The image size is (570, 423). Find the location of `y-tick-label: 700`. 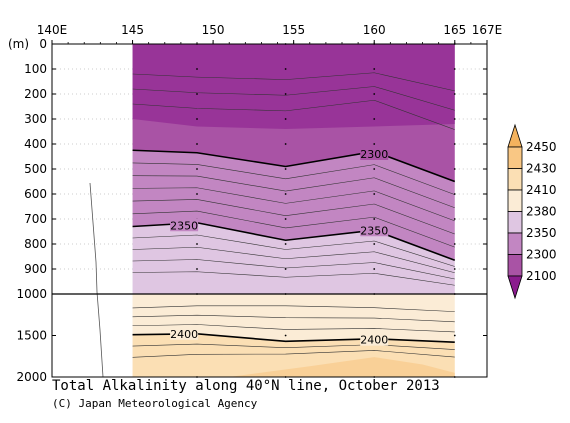

y-tick-label: 700 is located at coordinates (35, 219).